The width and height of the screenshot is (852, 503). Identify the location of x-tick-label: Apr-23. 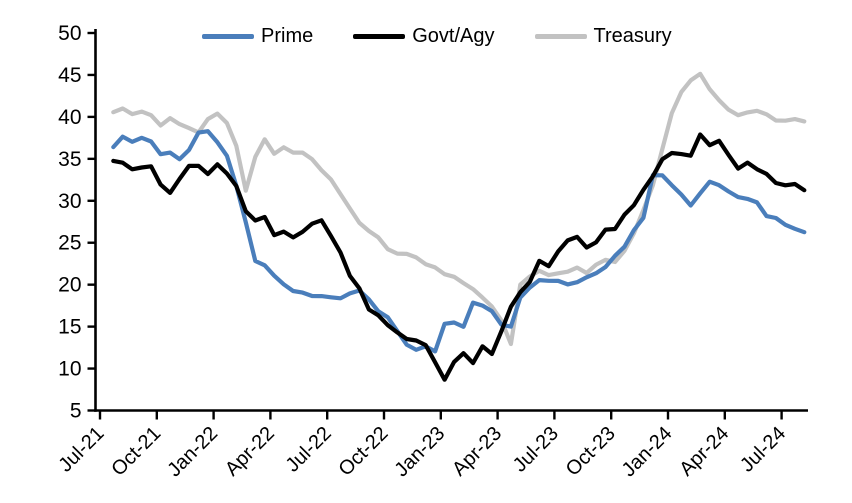
(477, 451).